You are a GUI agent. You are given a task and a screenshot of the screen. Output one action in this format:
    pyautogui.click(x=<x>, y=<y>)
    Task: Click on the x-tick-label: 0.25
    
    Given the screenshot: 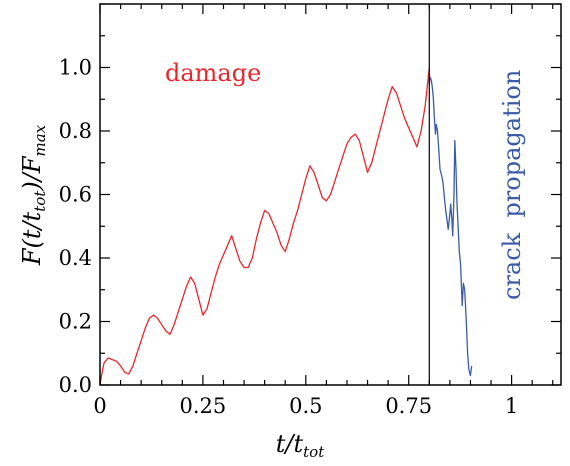 What is the action you would take?
    pyautogui.click(x=203, y=406)
    